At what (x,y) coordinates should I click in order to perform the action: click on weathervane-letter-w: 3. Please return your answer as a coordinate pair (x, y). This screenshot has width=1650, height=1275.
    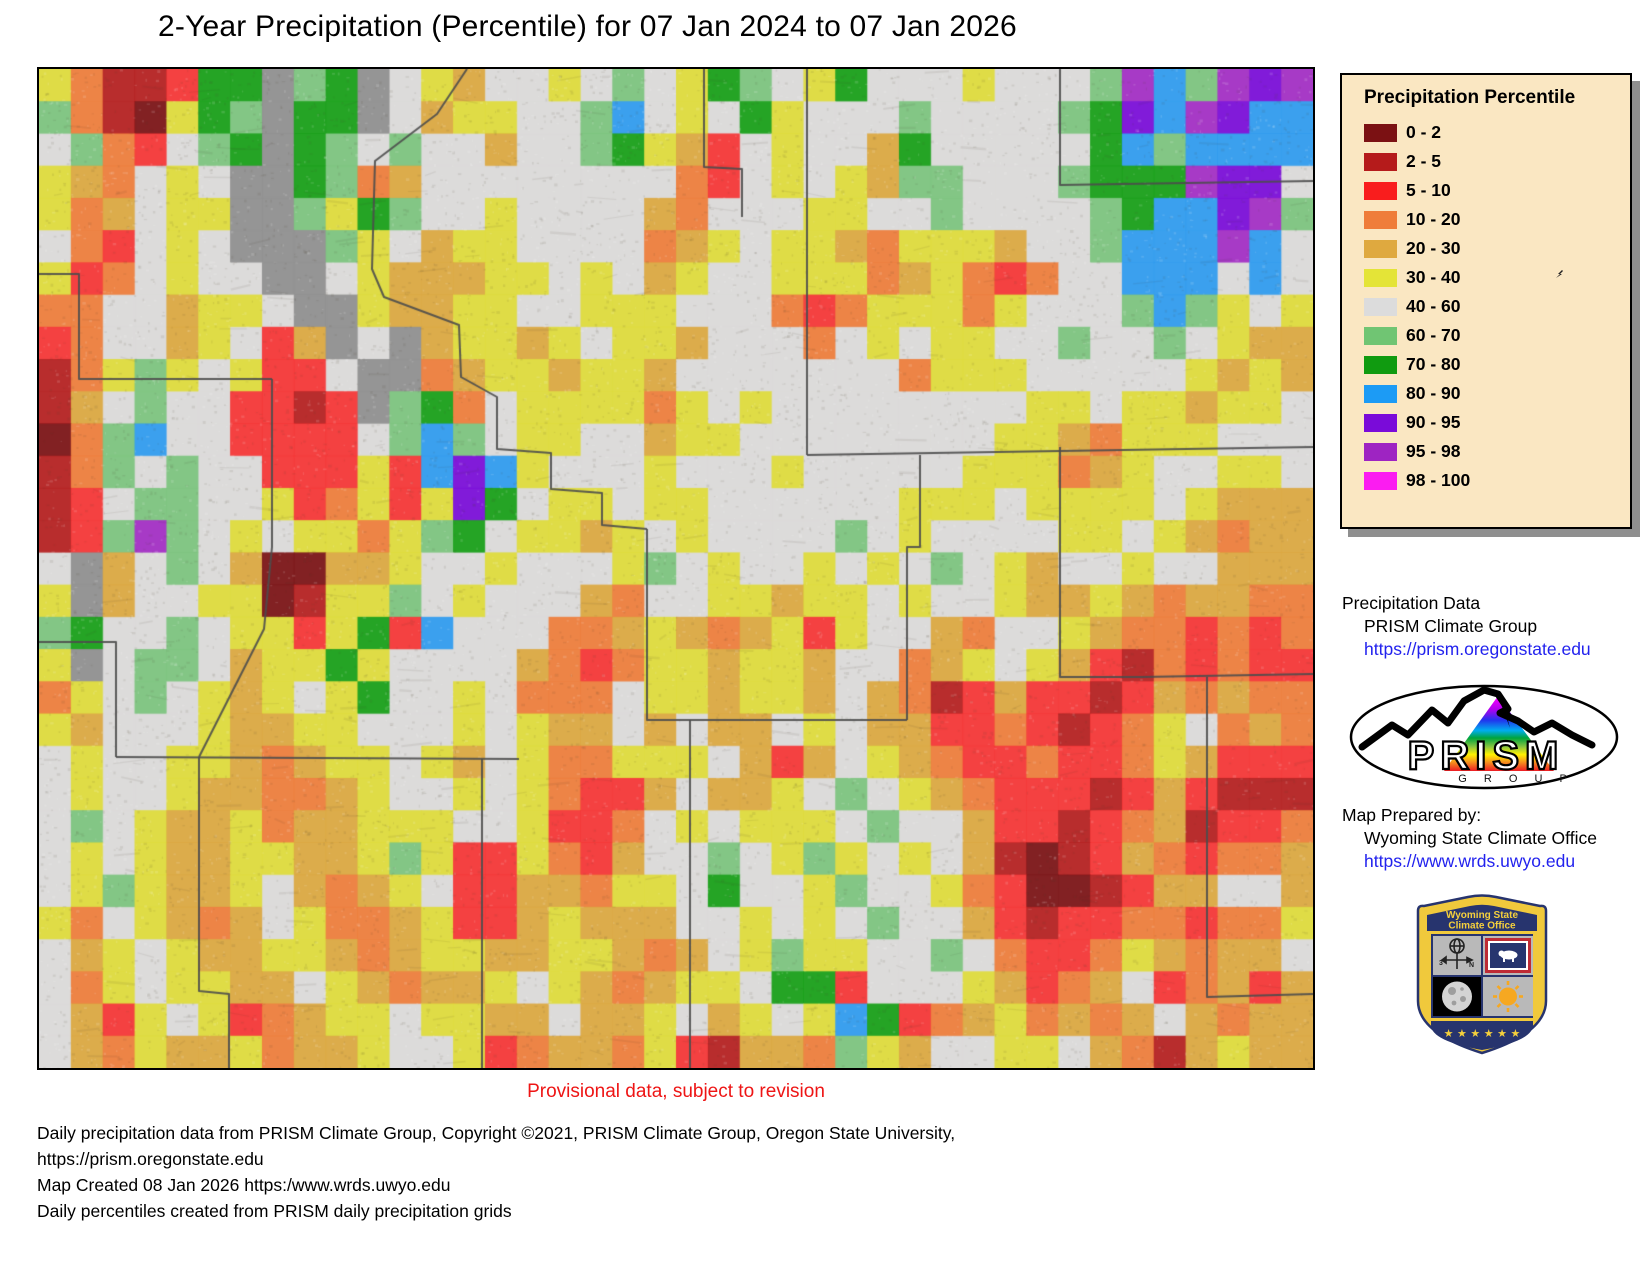
    Looking at the image, I should click on (1441, 963).